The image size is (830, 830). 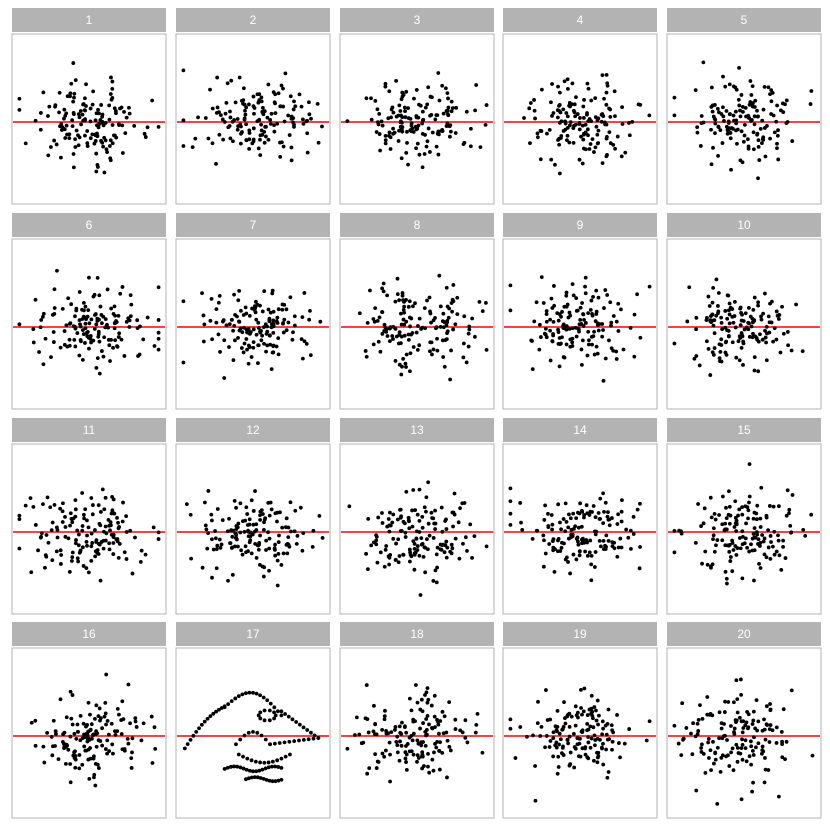 I want to click on panel-17: 17, so click(x=253, y=720).